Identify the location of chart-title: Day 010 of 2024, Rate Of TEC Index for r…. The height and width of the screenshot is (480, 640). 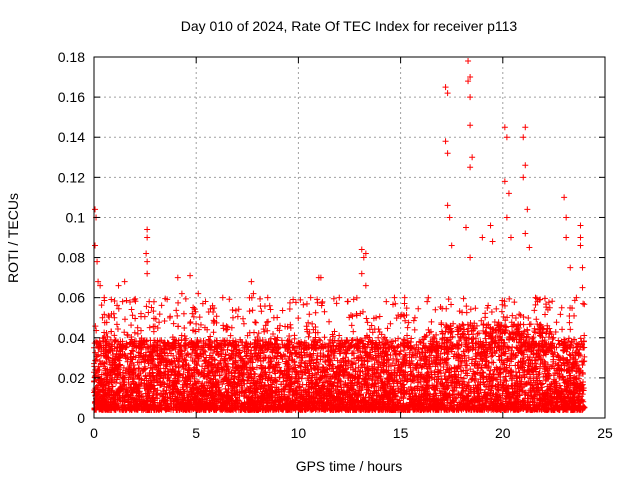
(349, 26).